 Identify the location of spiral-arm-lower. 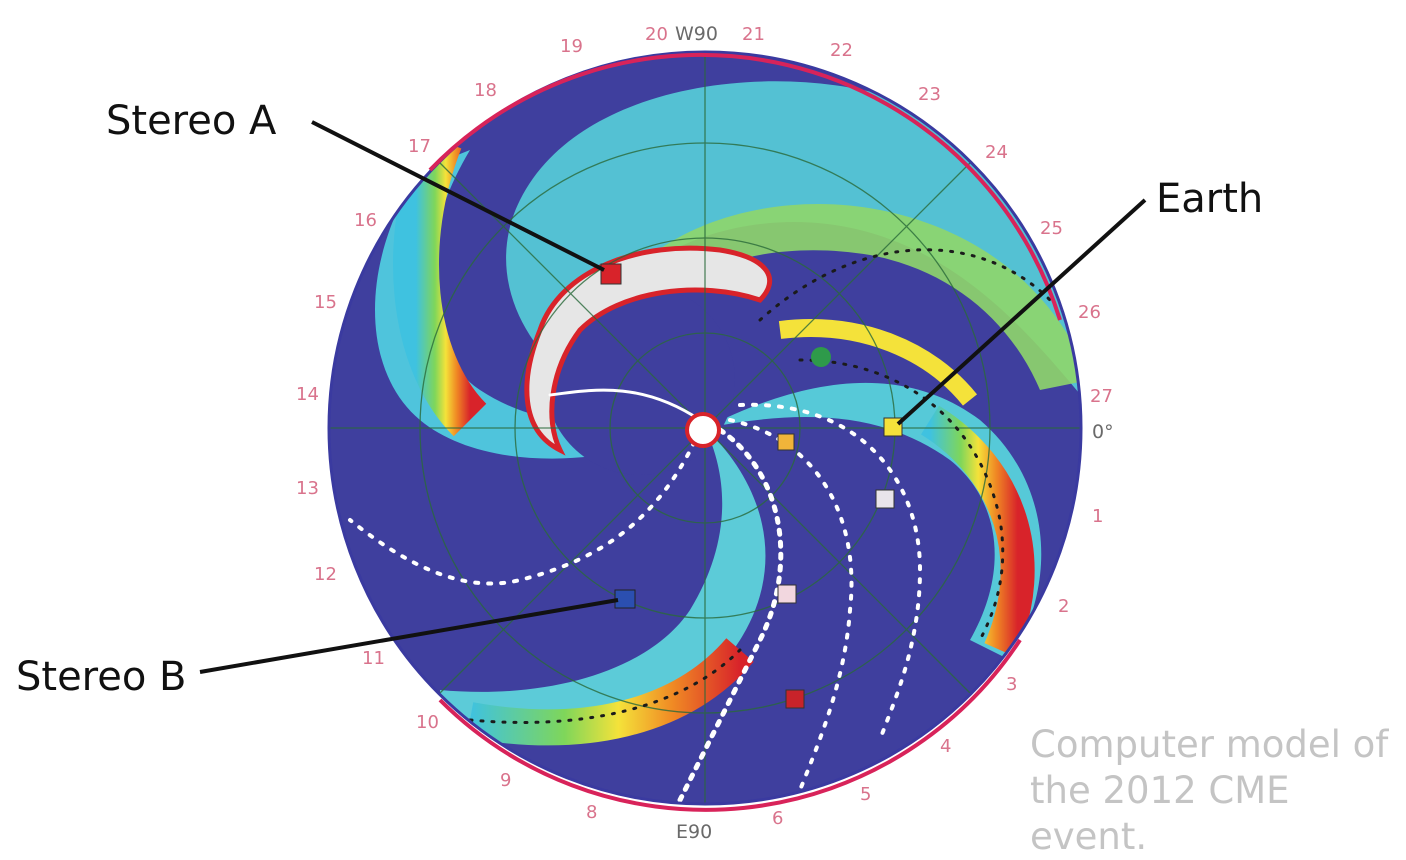
(603, 582).